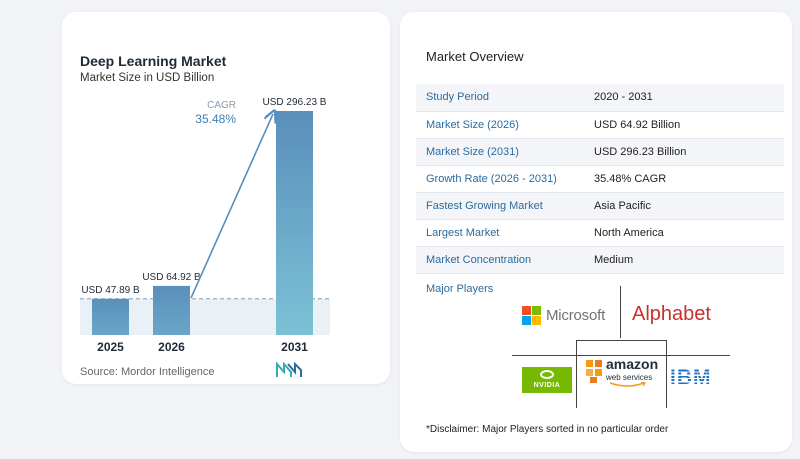 This screenshot has width=800, height=459. Describe the element at coordinates (500, 179) in the screenshot. I see `overview-key: Growth Rate (2026 - 2031)` at that location.